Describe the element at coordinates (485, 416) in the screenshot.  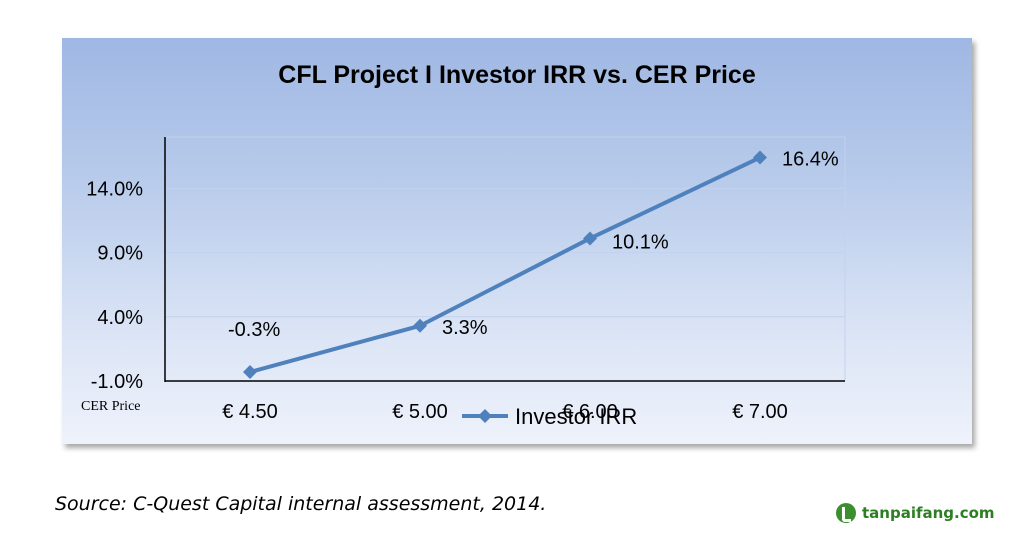
I see `legend-marker` at that location.